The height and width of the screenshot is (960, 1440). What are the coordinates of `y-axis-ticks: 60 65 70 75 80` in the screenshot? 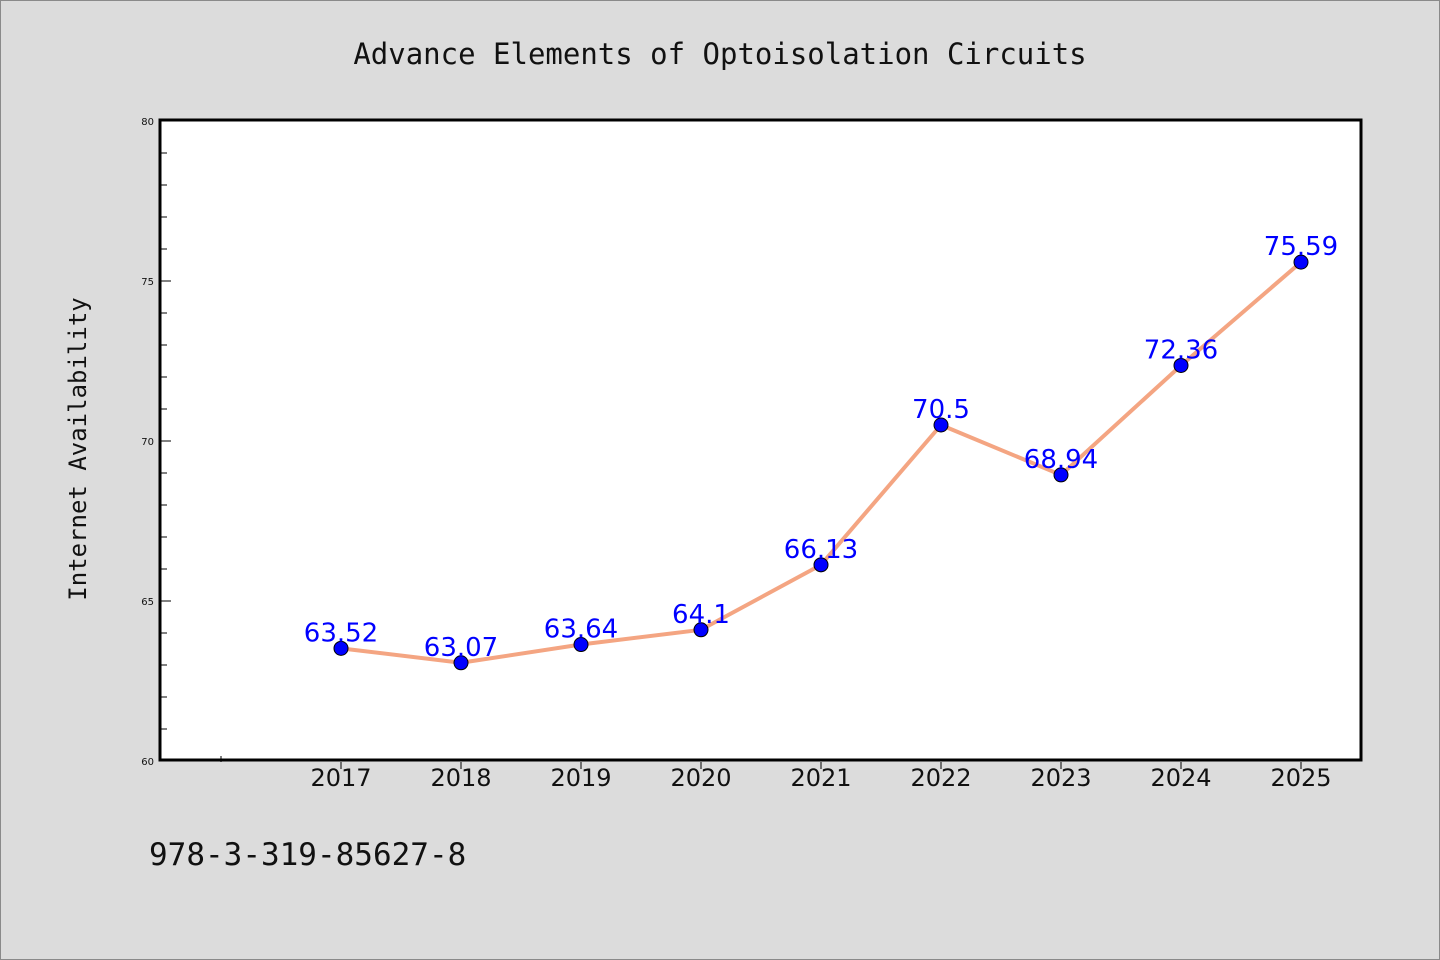 It's located at (156, 442).